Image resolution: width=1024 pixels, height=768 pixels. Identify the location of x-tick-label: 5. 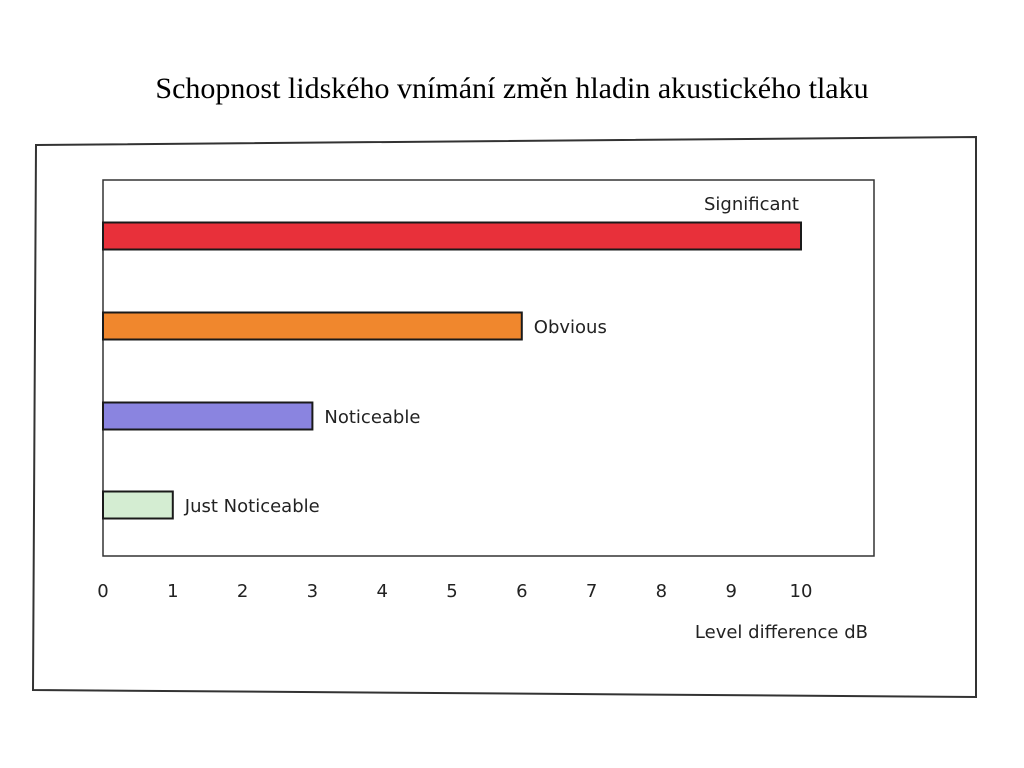
(451, 591).